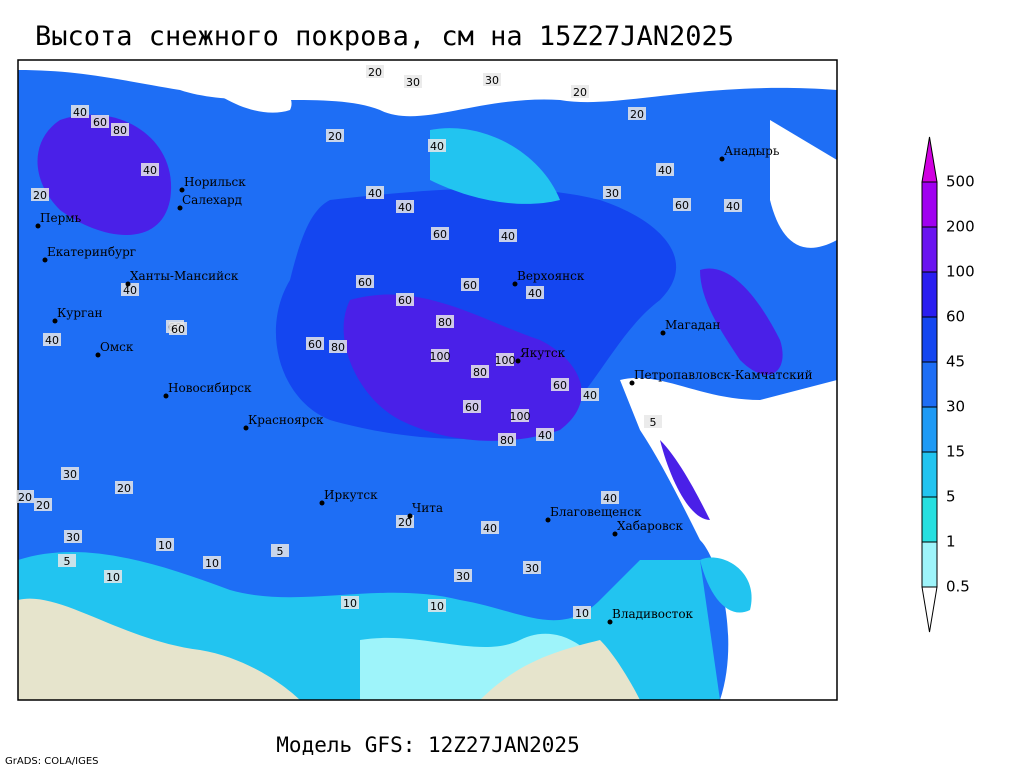  What do you see at coordinates (723, 375) in the screenshot?
I see `city-label: Петропавловск-Камчатский` at bounding box center [723, 375].